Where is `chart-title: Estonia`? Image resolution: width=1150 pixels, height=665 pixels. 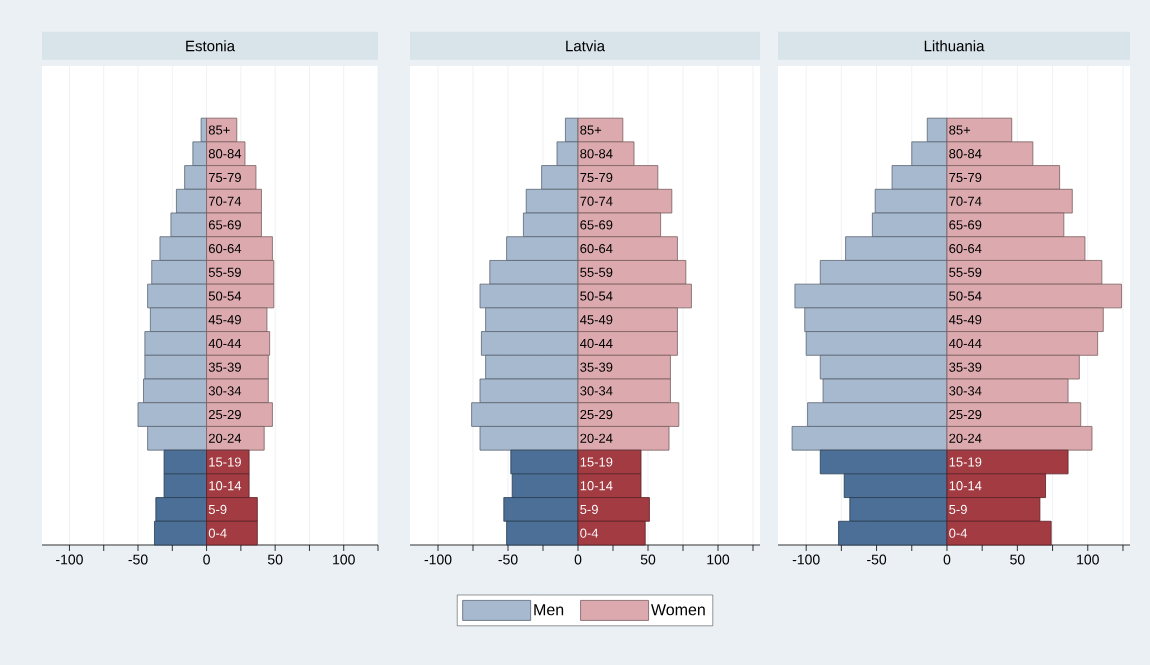
chart-title: Estonia is located at coordinates (211, 46).